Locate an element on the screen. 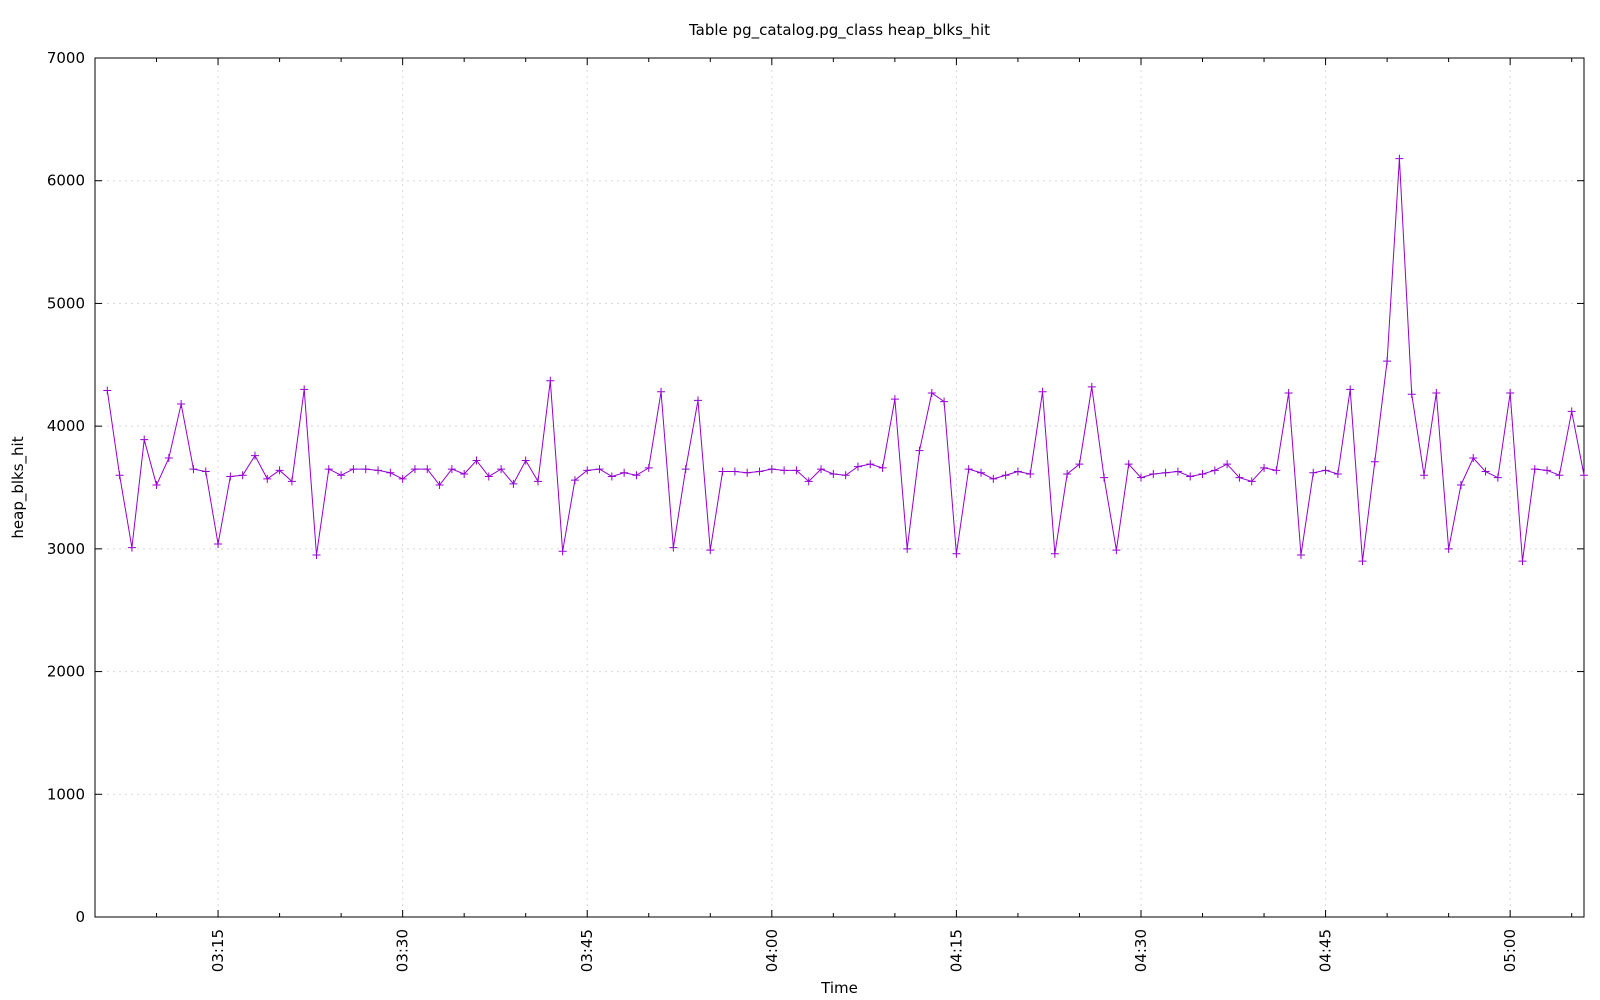  x-tick-label: 04:30 is located at coordinates (1141, 950).